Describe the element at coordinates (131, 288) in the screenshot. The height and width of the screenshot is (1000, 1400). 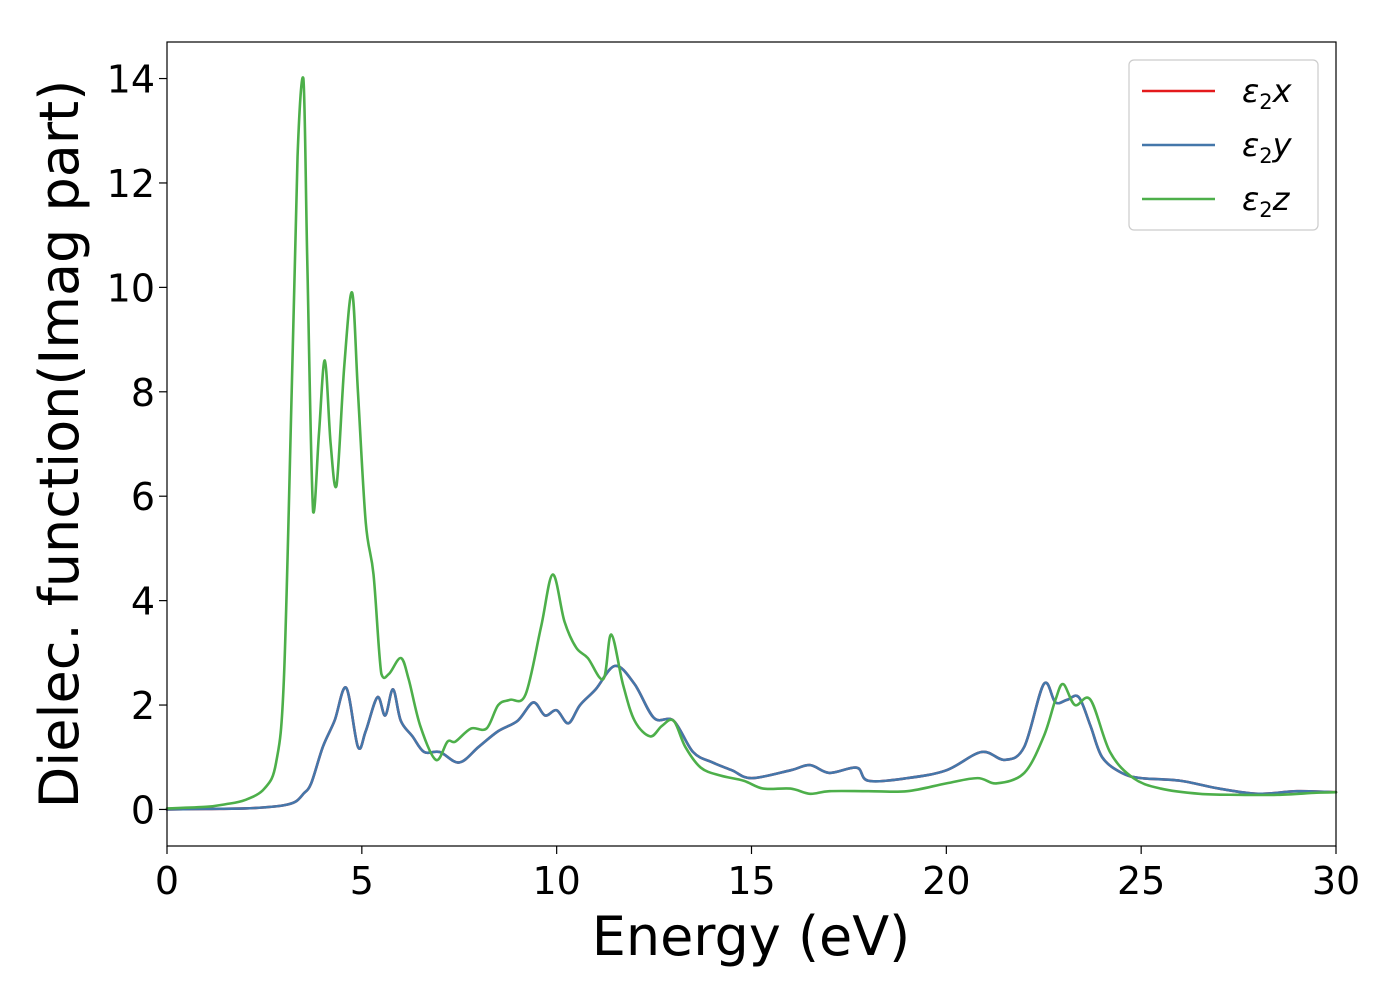
I see `y-tick-label: 10` at that location.